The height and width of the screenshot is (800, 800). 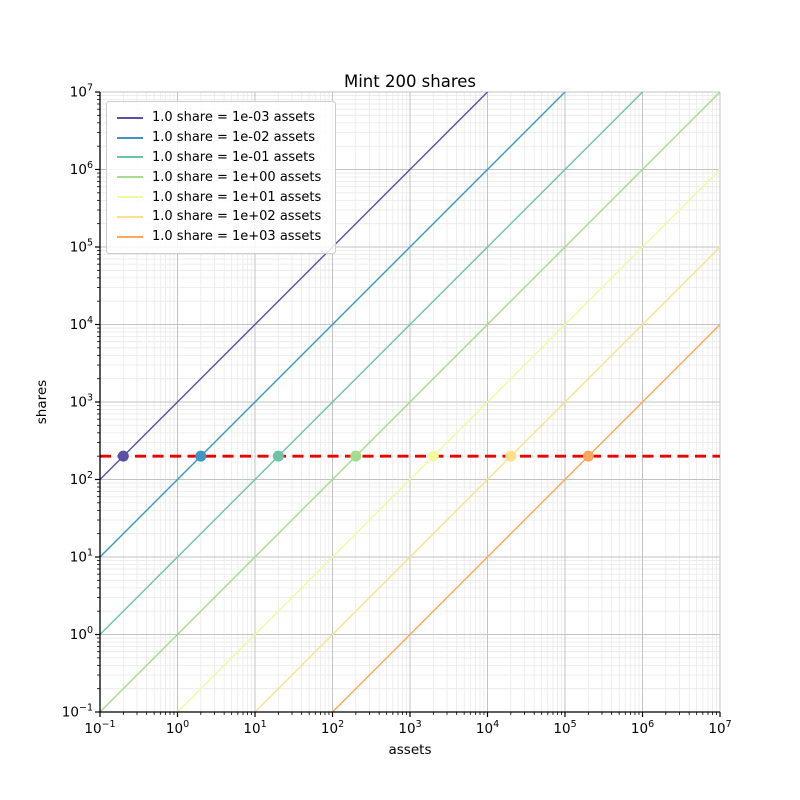 I want to click on legend-item: 1.0 share = 1e-02 assets, so click(x=222, y=138).